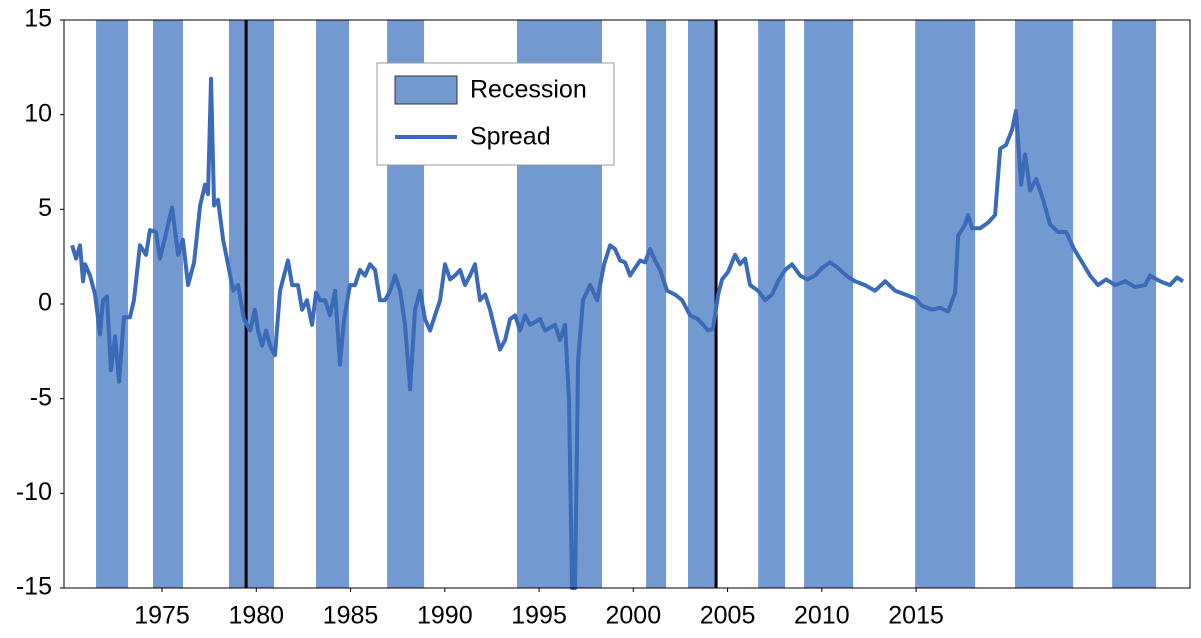 Image resolution: width=1201 pixels, height=638 pixels. I want to click on y-tick-label: 10, so click(38, 113).